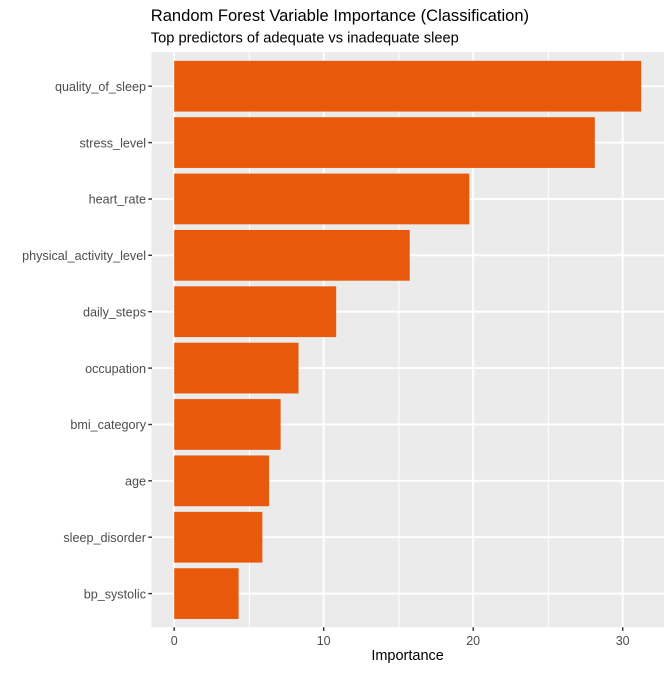 This screenshot has height=677, width=672. I want to click on svg-text: Importance, so click(407, 656).